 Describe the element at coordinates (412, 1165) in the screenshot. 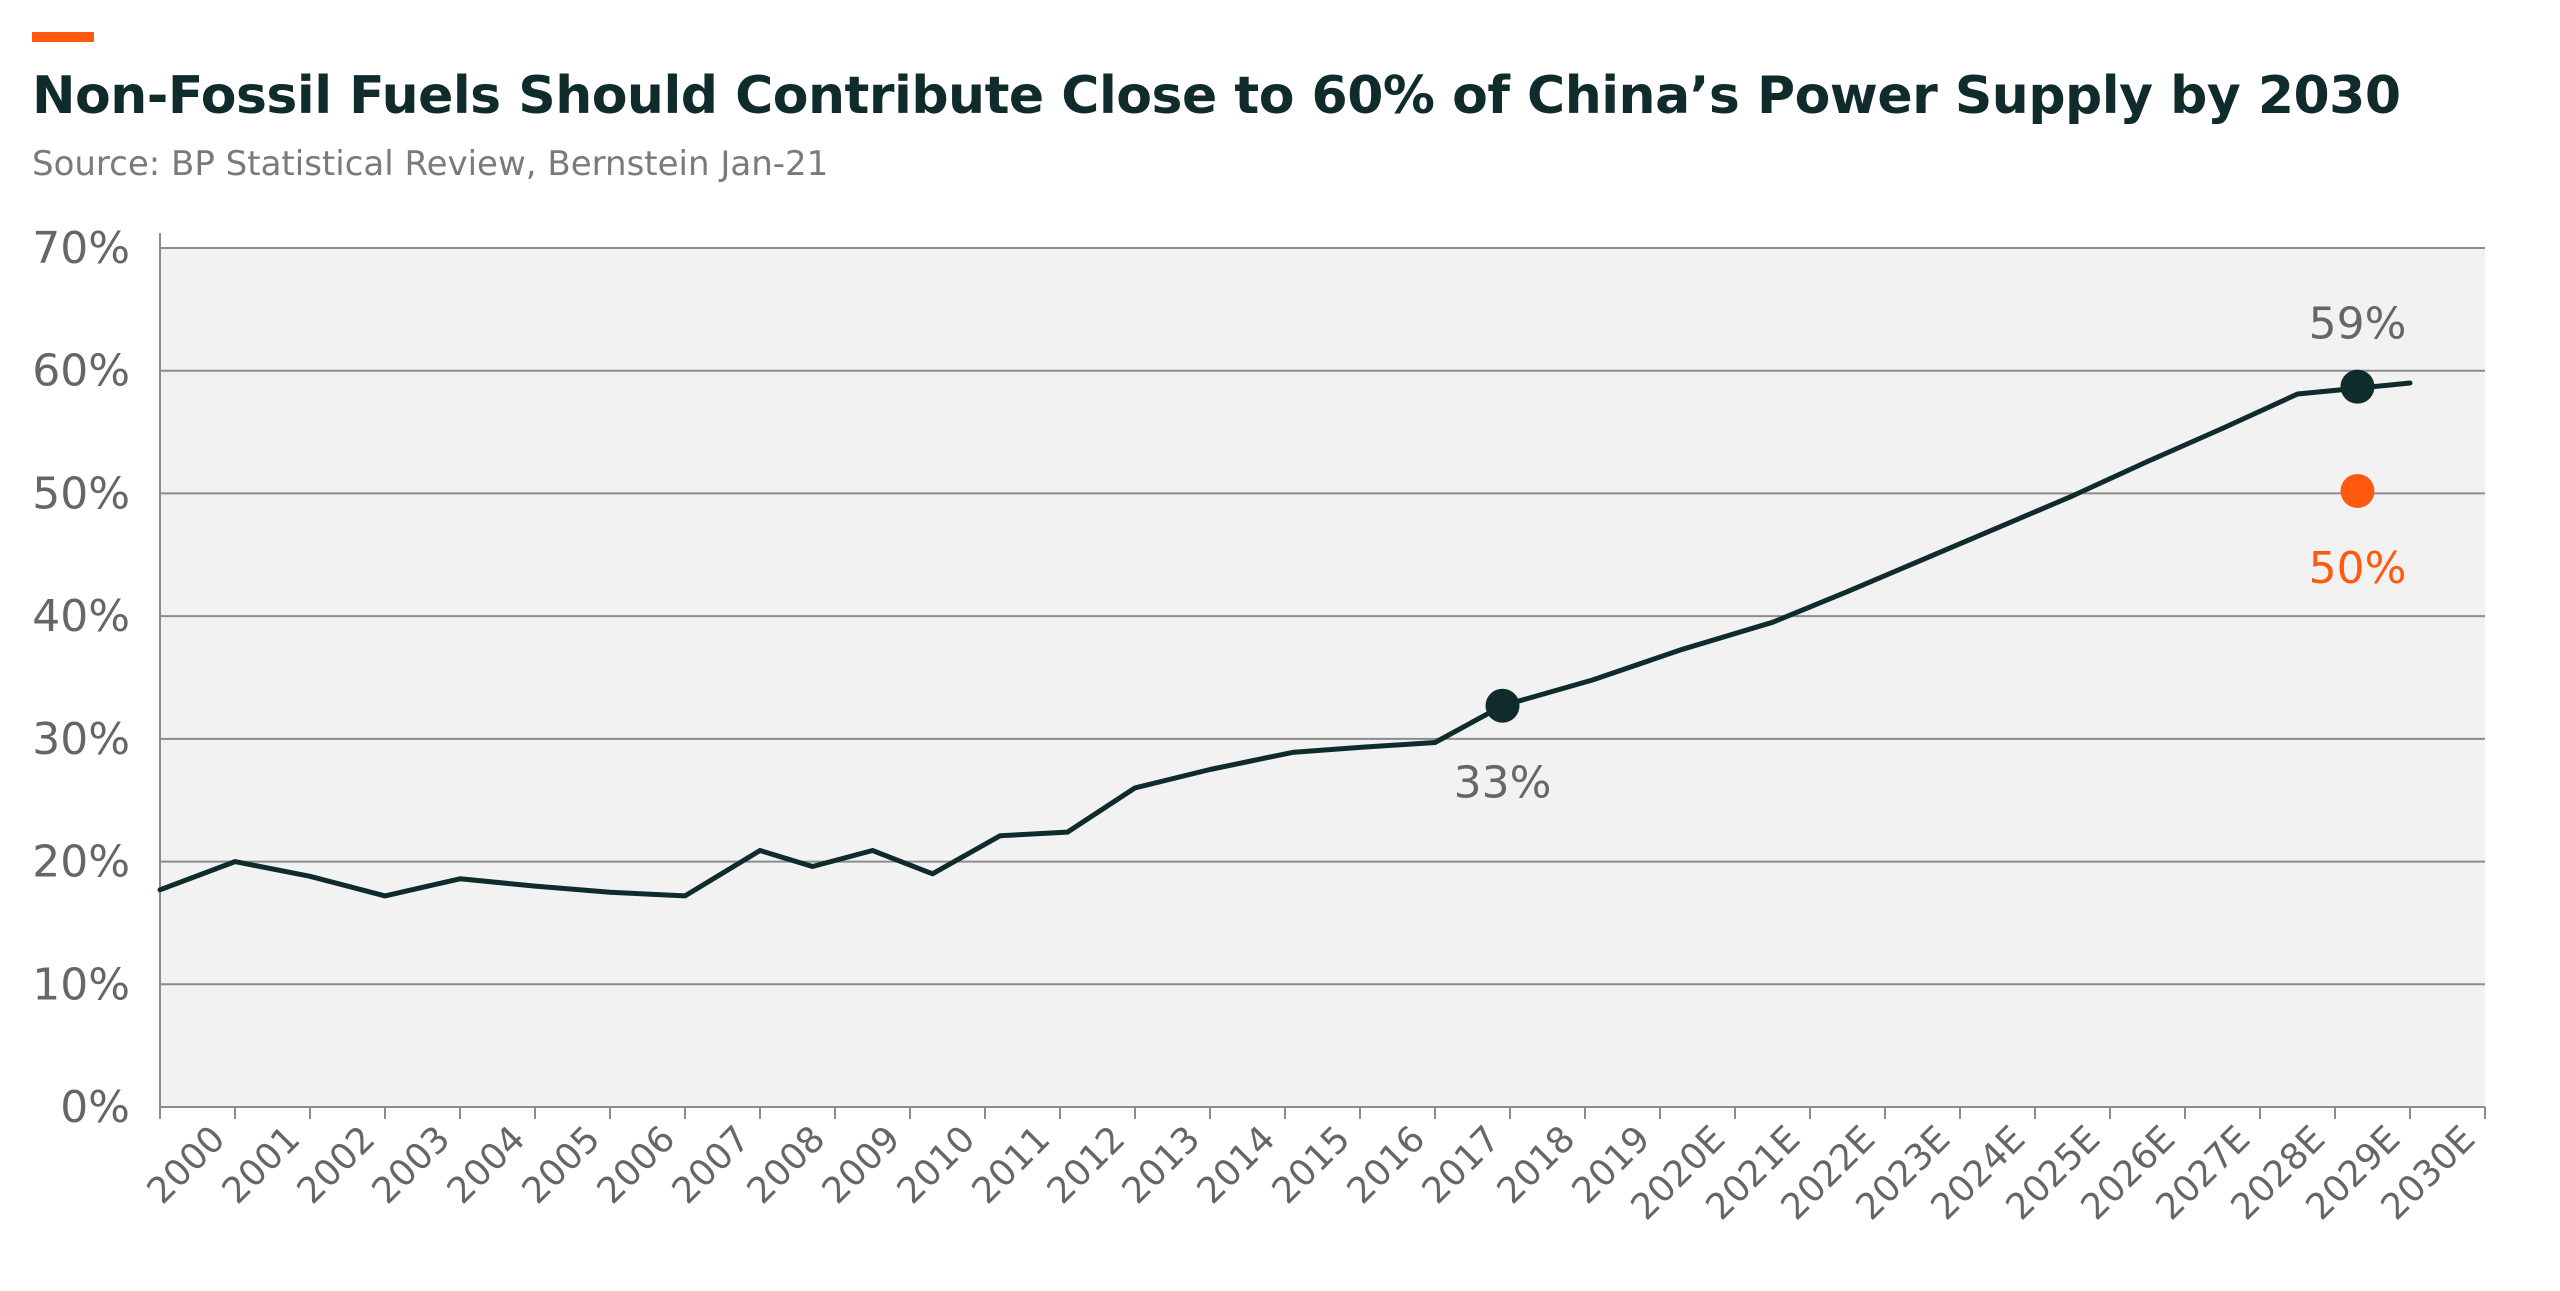

I see `x-tick-label: 2003` at that location.